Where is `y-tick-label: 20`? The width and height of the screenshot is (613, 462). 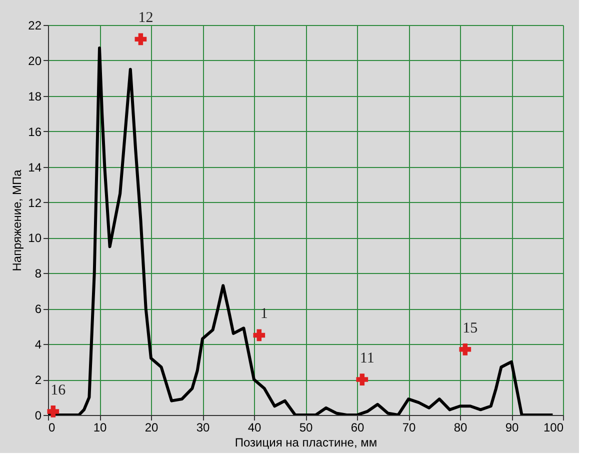
y-tick-label: 20 is located at coordinates (35, 61).